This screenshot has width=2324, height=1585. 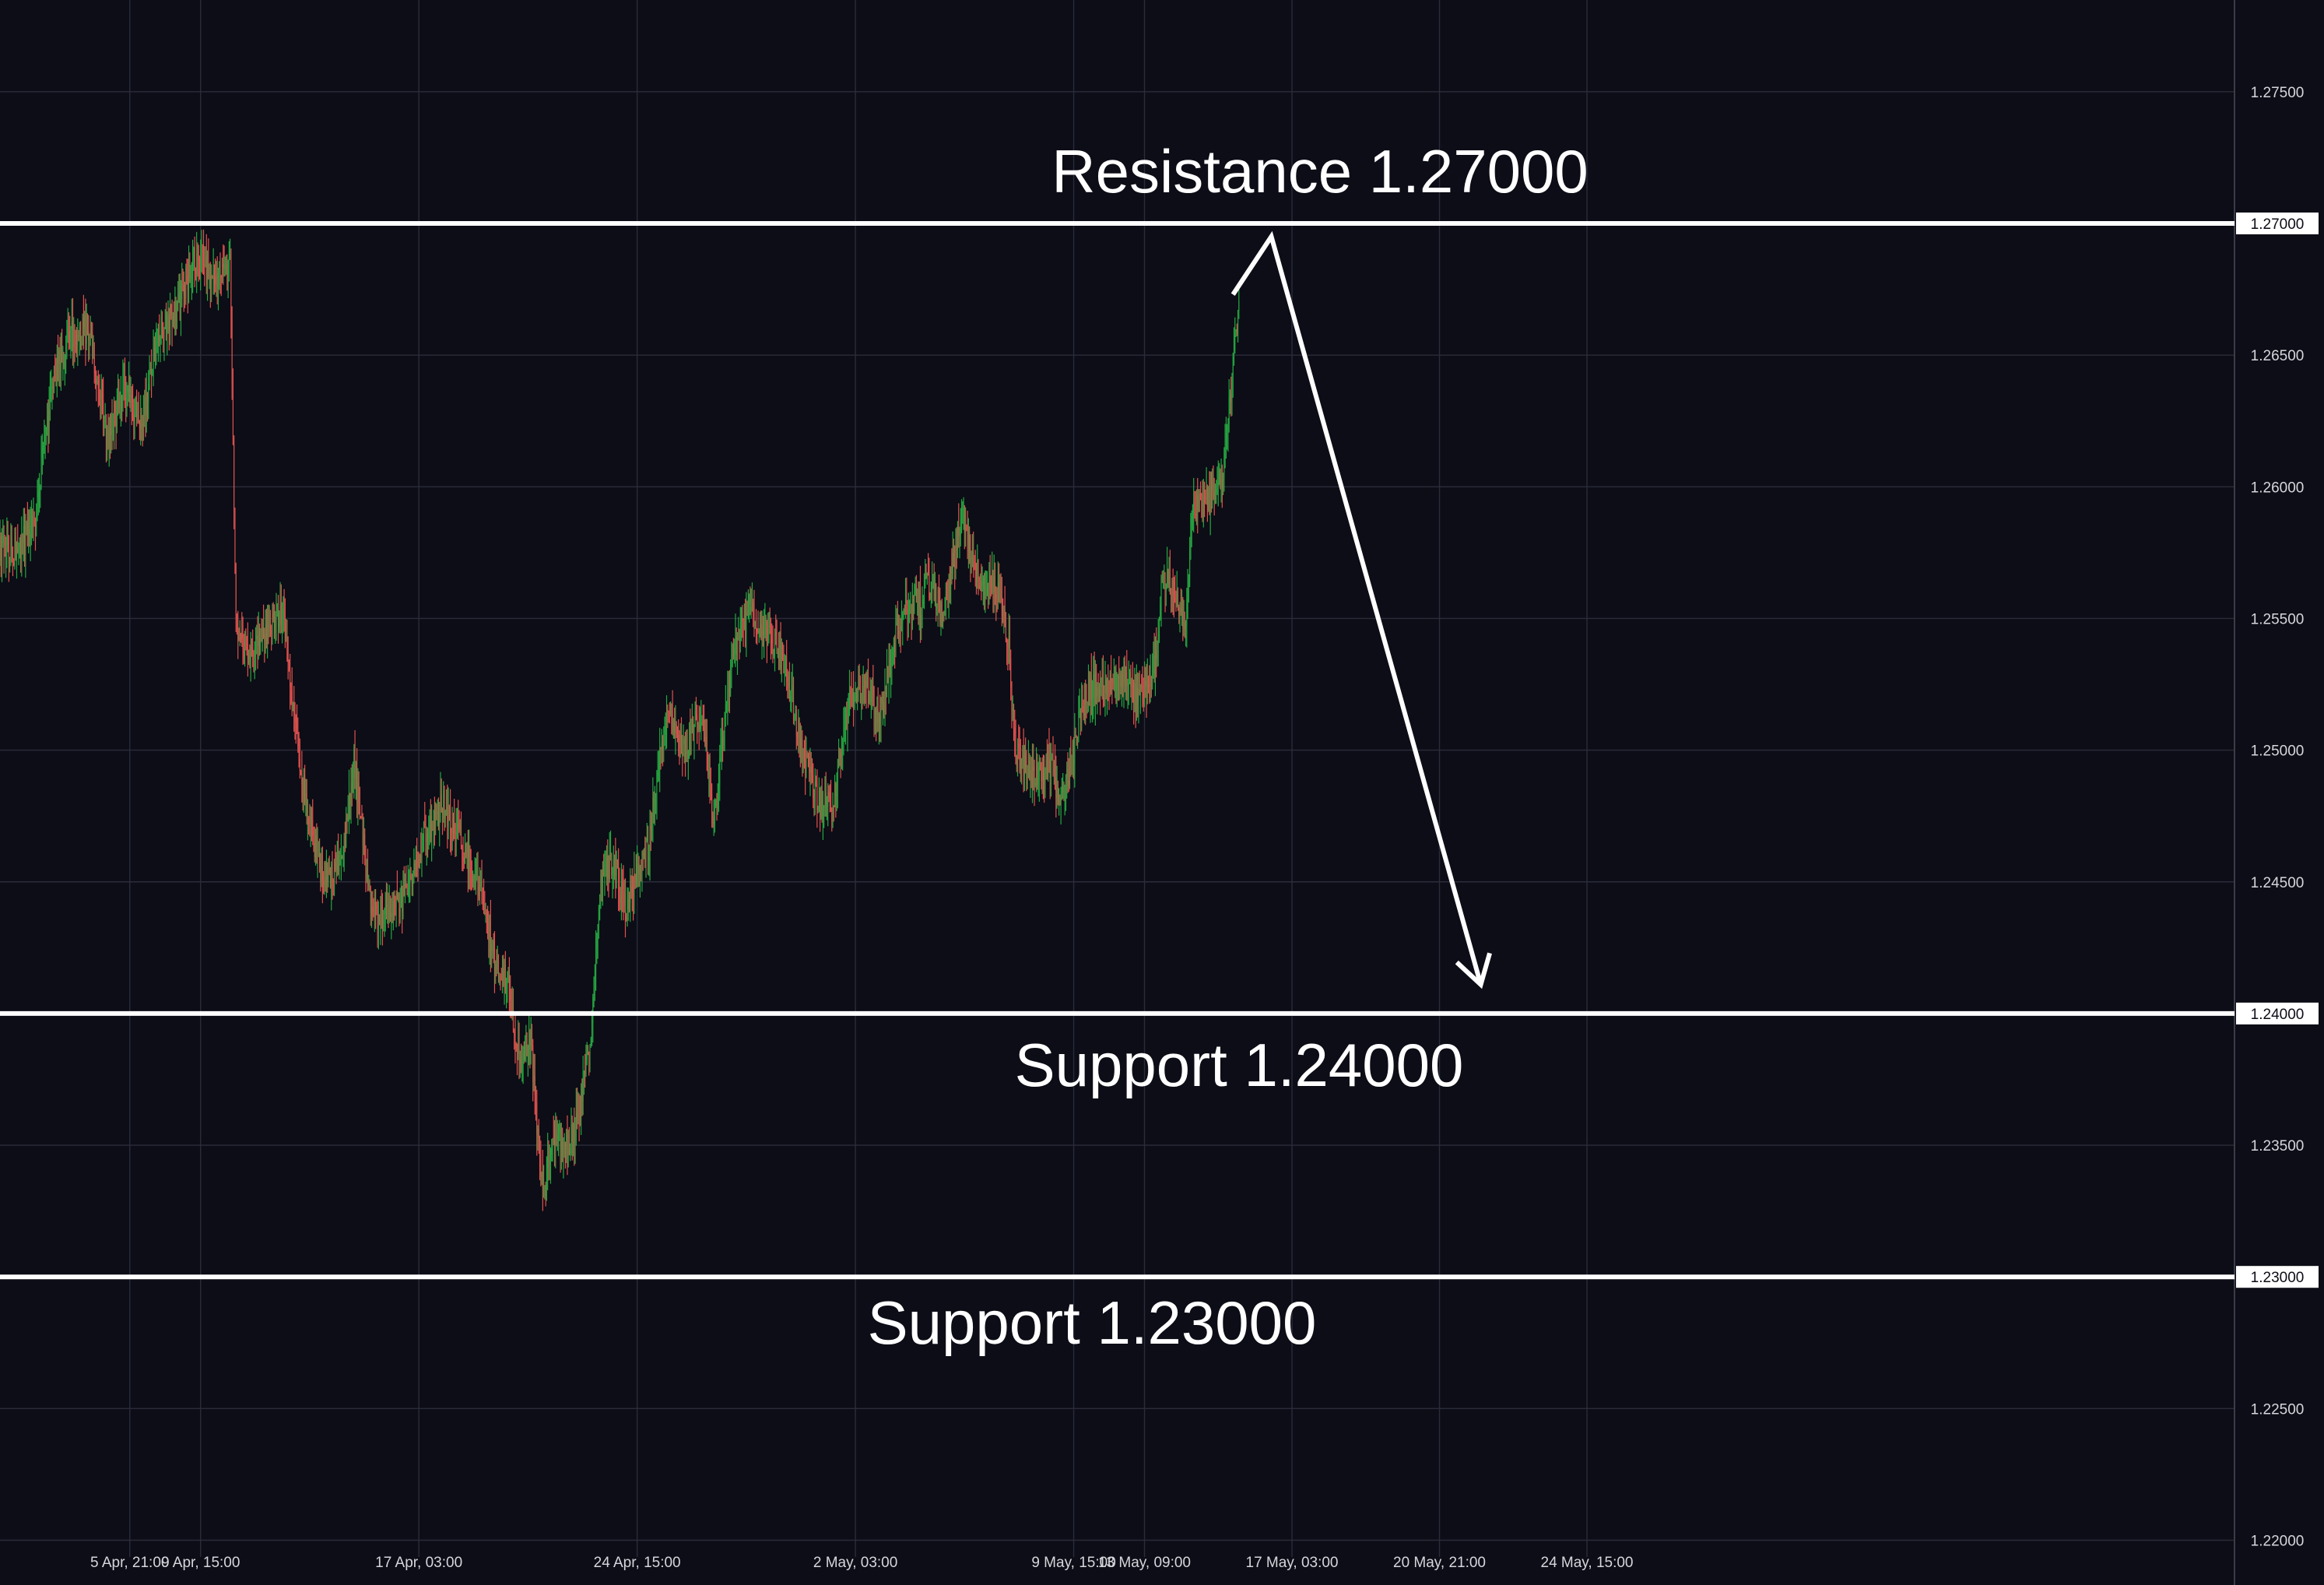 I want to click on price-tick-label: 1.25500, so click(x=2278, y=619).